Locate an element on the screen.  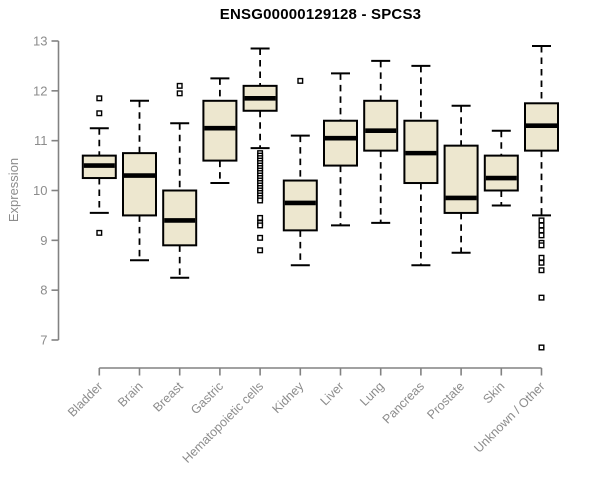
x-tick-label-kidney: Kidney is located at coordinates (287, 397).